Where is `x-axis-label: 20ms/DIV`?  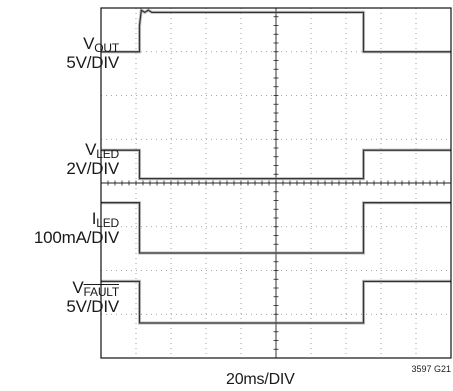
x-axis-label: 20ms/DIV is located at coordinates (260, 379).